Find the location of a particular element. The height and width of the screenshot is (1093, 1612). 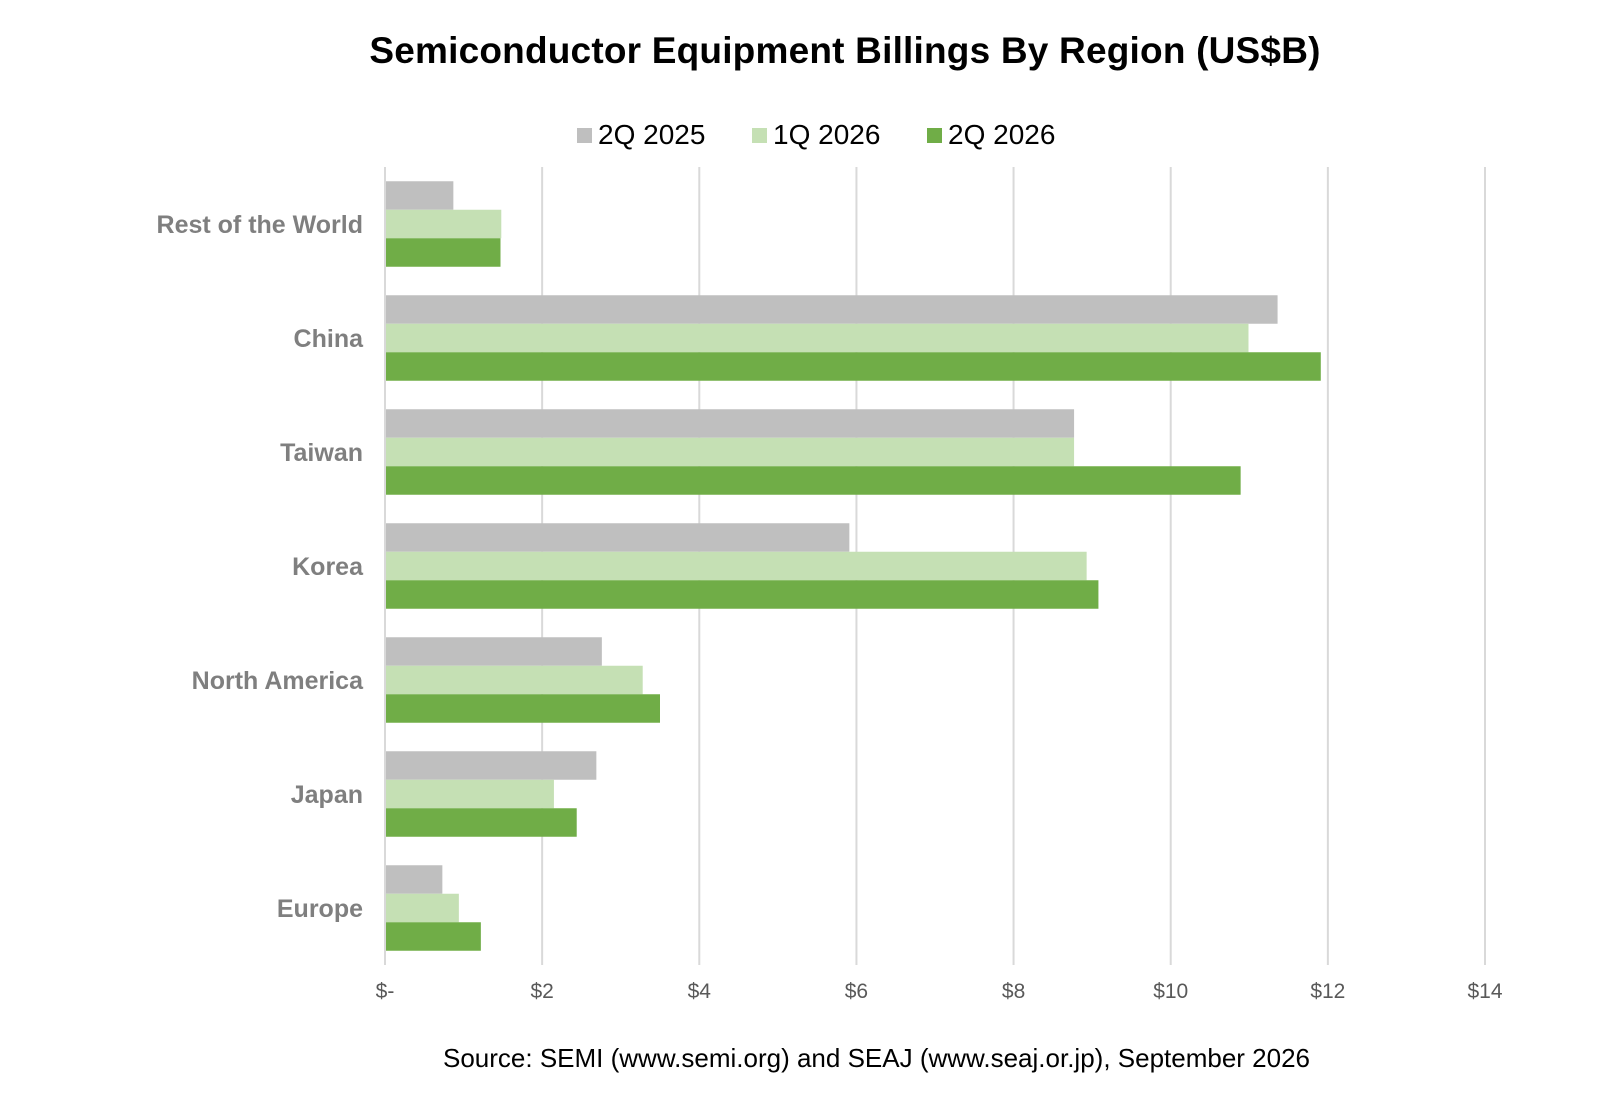

x-tick-label-8: $14 is located at coordinates (1484, 991).